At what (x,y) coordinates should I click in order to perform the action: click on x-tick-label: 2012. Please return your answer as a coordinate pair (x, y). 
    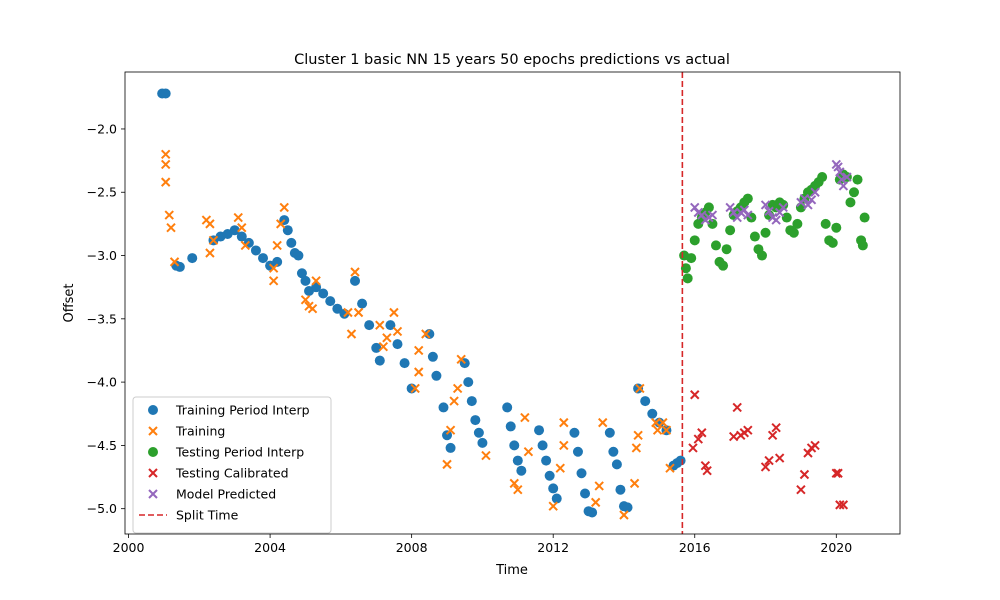
    Looking at the image, I should click on (553, 547).